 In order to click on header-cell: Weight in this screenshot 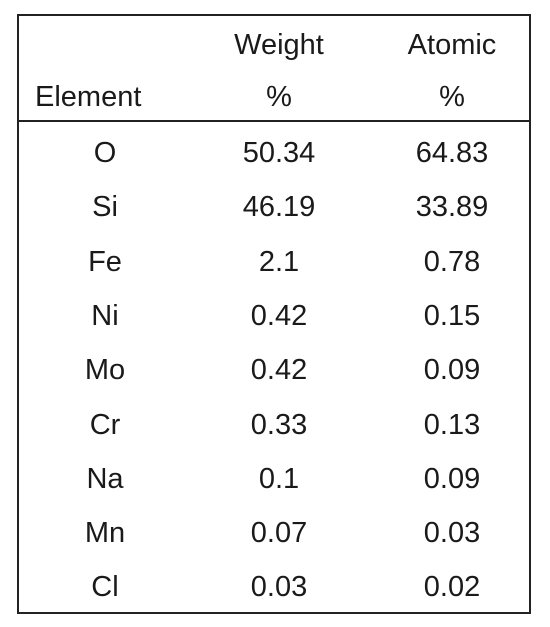, I will do `click(279, 45)`.